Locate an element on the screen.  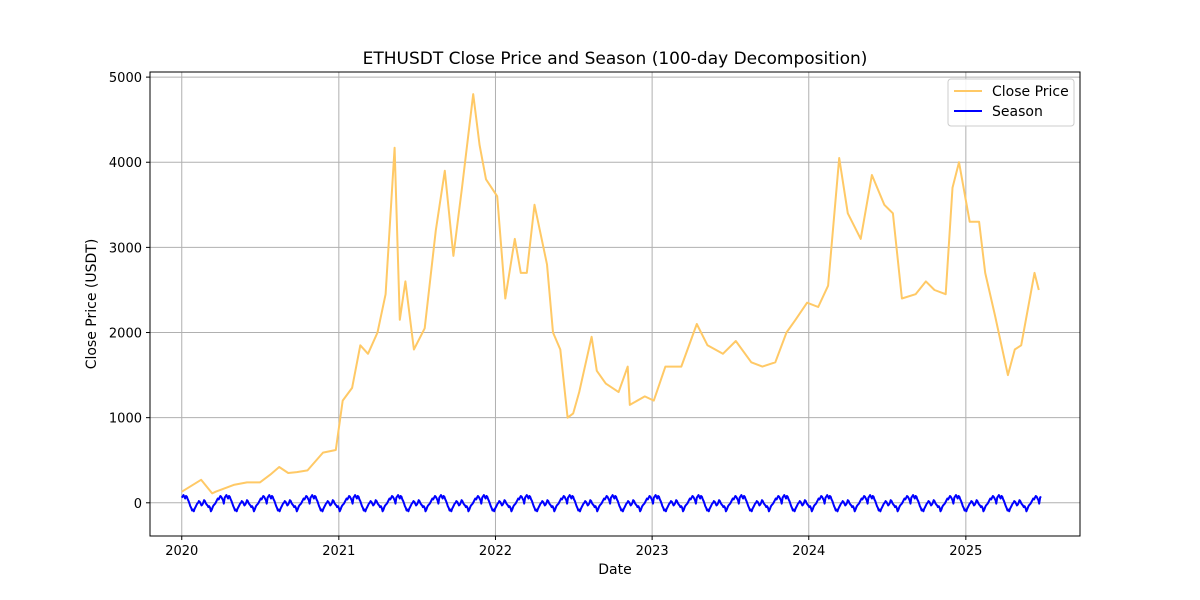
y-axis-label: Close Price (USDT) is located at coordinates (92, 304).